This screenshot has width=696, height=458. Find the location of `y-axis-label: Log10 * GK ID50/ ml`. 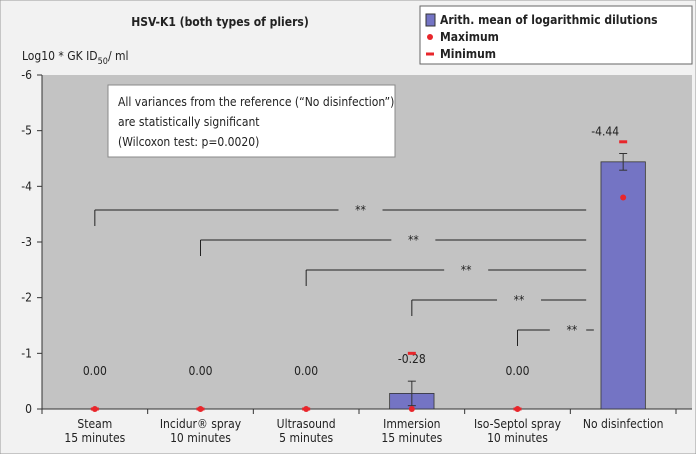

y-axis-label: Log10 * GK ID50/ ml is located at coordinates (75, 58).